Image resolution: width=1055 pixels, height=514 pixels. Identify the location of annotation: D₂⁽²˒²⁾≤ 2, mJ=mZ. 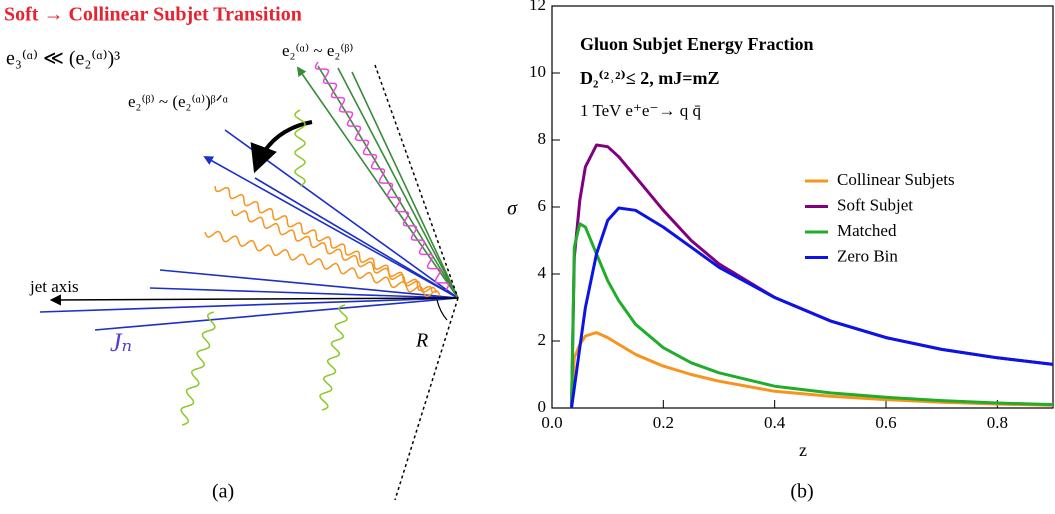
(650, 78).